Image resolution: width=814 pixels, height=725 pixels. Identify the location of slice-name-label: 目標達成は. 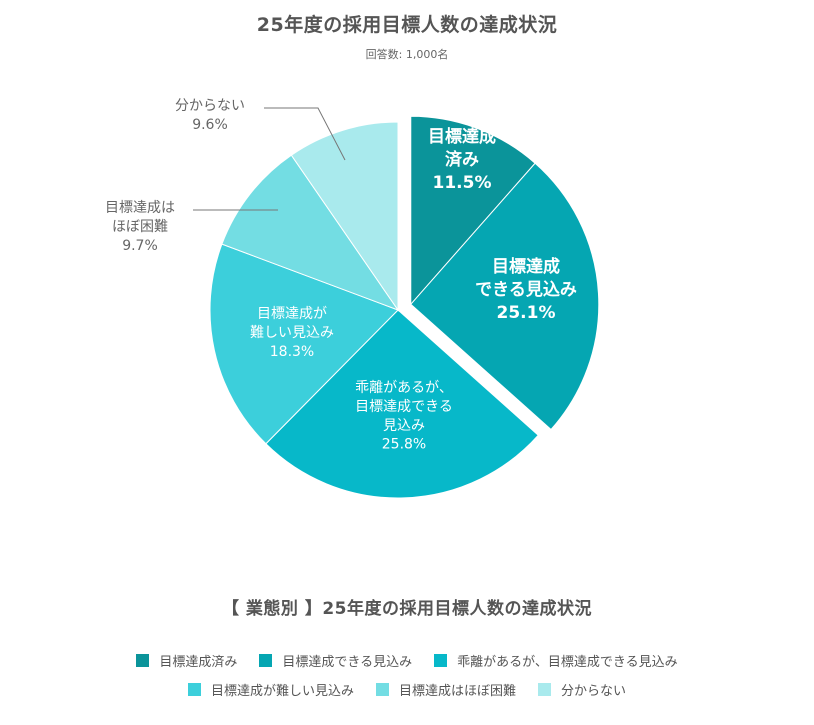
(140, 208).